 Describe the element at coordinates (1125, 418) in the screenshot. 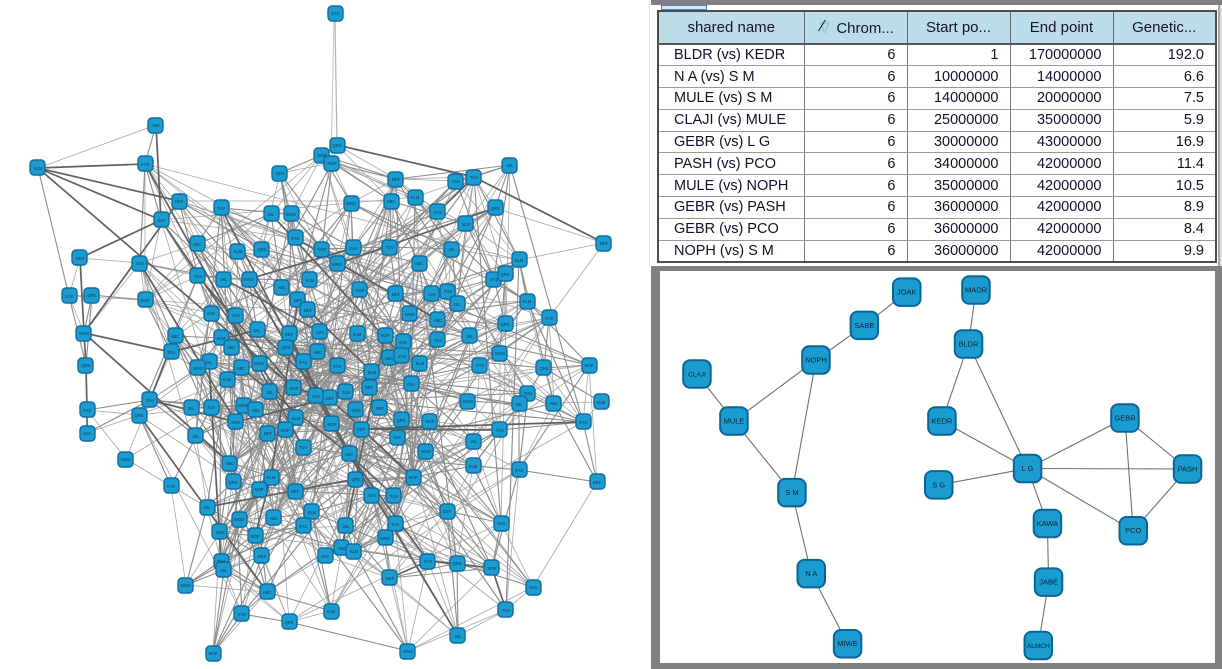

I see `svg-text: GEBR` at that location.